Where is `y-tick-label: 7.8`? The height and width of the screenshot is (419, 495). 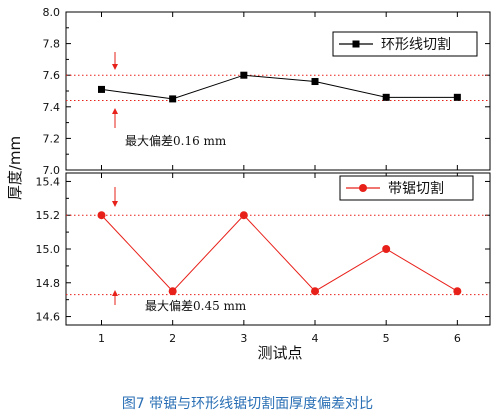
y-tick-label: 7.8 is located at coordinates (52, 44).